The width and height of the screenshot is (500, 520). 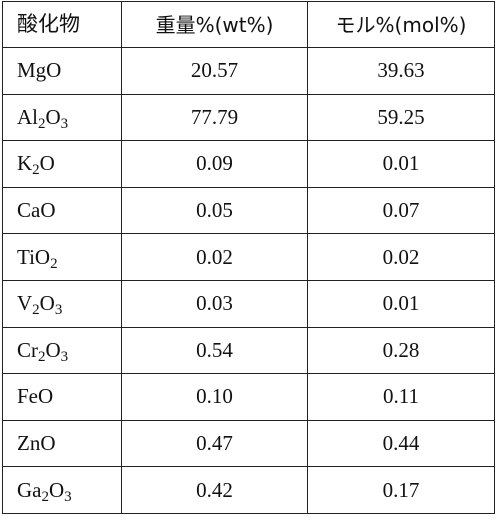 What do you see at coordinates (39, 70) in the screenshot?
I see `formula-text: MgO` at bounding box center [39, 70].